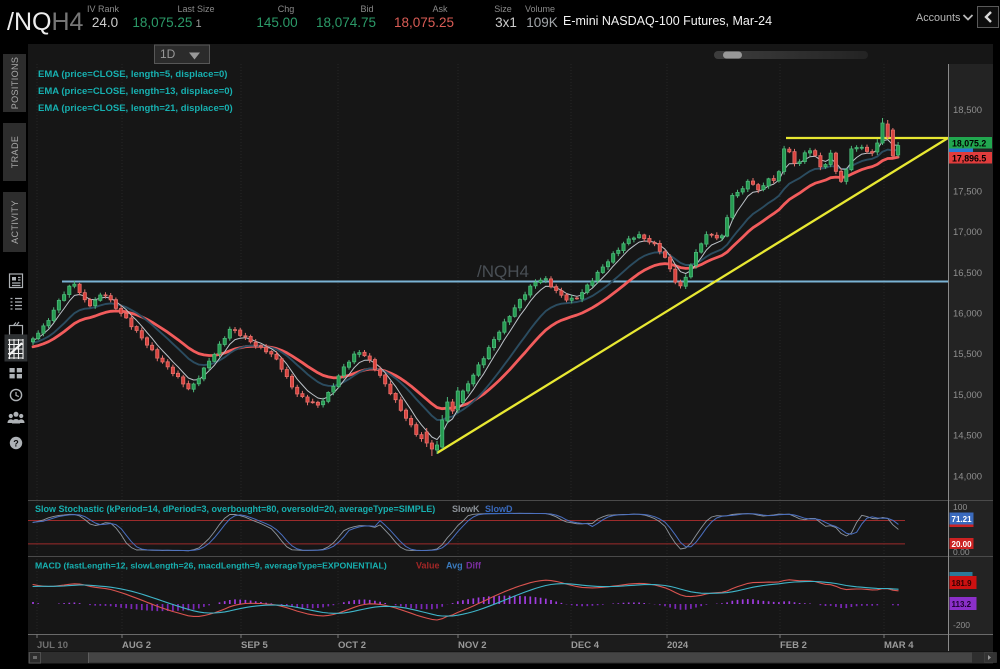  Describe the element at coordinates (967, 273) in the screenshot. I see `svg-text: 16,500` at that location.